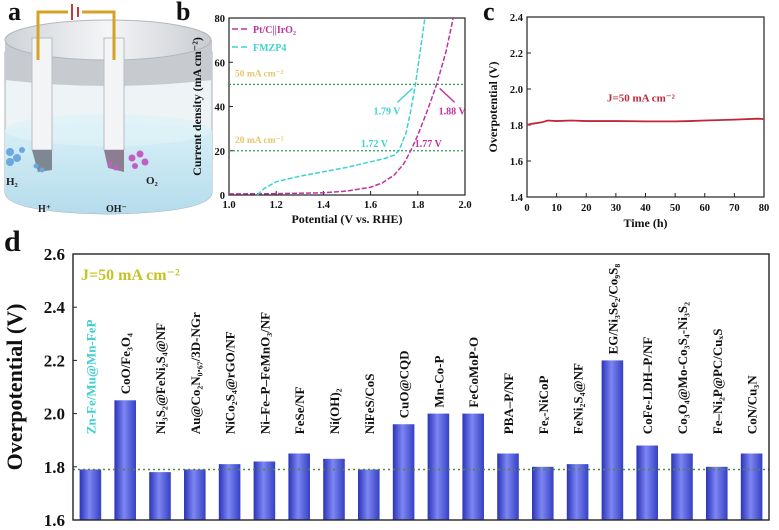 Image resolution: width=779 pixels, height=530 pixels. I want to click on x-tick-label: 1.6, so click(370, 205).